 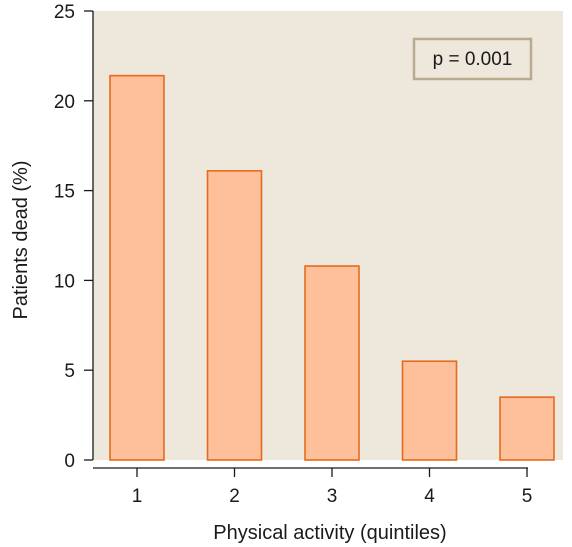 I want to click on p-value-text: p = 0.001, so click(x=473, y=59).